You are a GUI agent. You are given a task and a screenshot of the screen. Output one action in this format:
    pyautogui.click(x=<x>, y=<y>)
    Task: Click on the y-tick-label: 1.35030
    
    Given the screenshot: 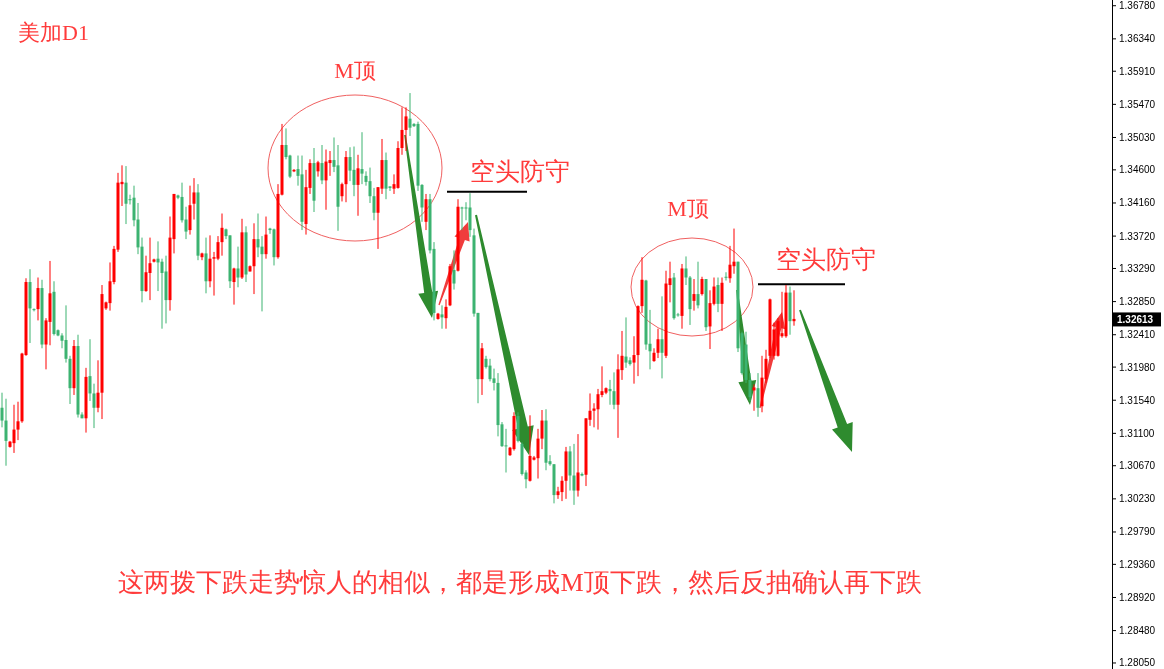 What is the action you would take?
    pyautogui.click(x=1137, y=137)
    